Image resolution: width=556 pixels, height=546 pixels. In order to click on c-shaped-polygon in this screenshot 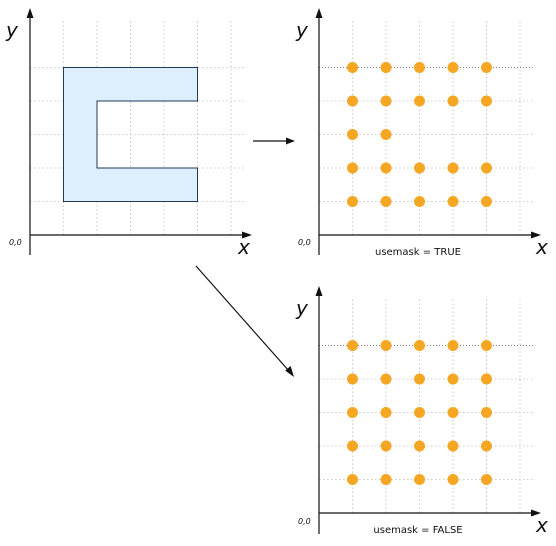, I will do `click(130, 134)`.